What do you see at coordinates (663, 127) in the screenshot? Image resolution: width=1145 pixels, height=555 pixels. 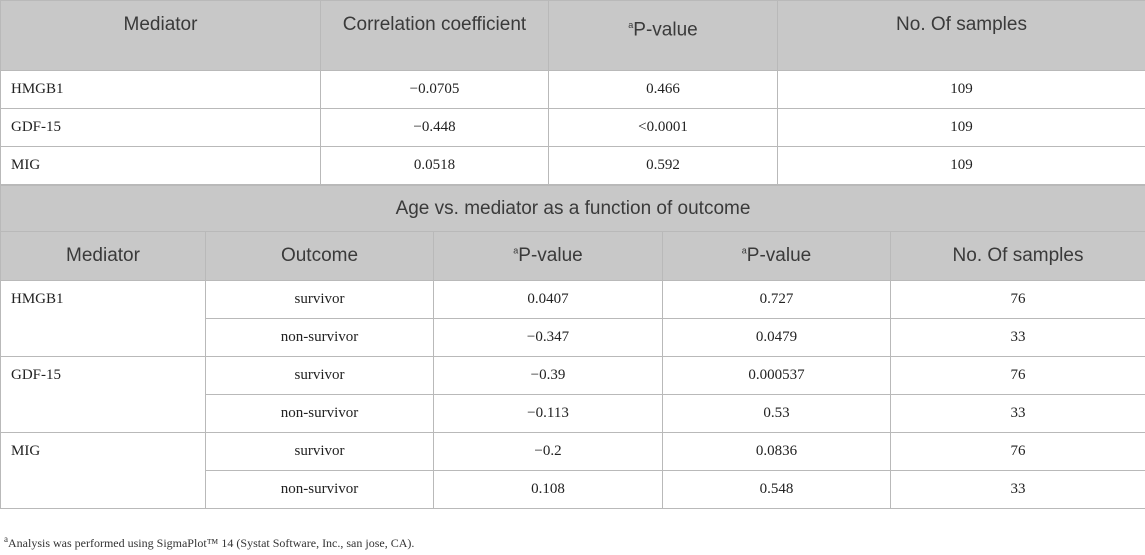 I see `p-value-cell: <0.0001` at bounding box center [663, 127].